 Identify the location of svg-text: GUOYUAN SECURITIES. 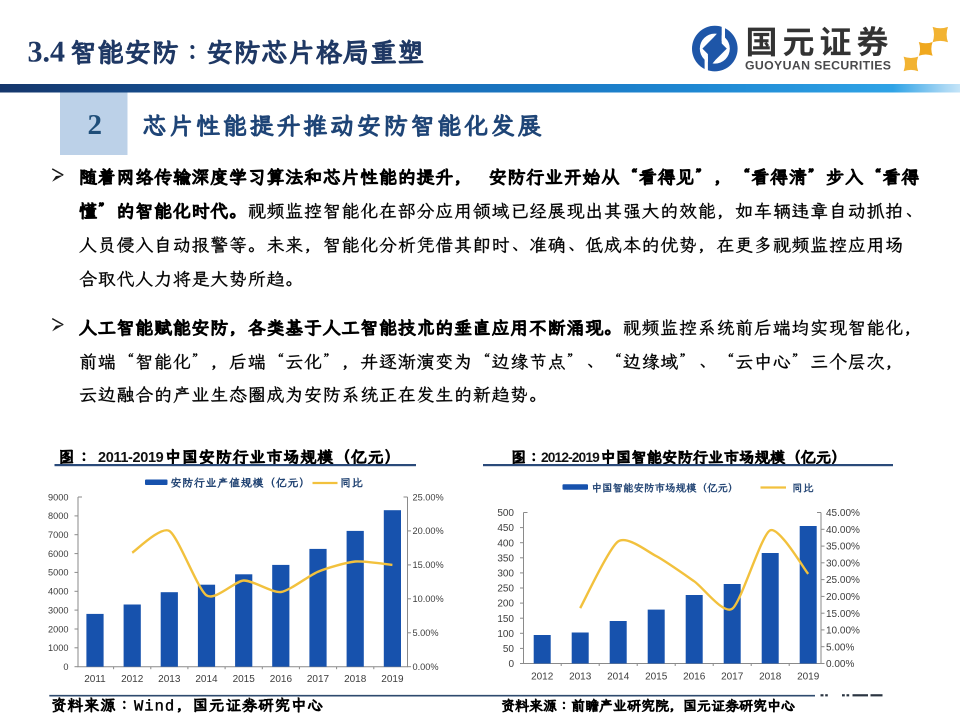
(818, 66).